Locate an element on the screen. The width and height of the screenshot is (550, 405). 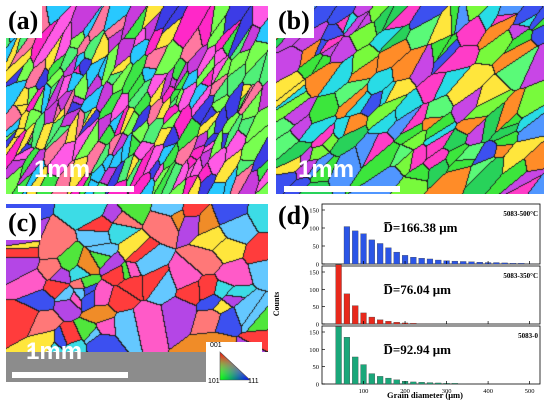
scale-bar-c is located at coordinates (70, 375).